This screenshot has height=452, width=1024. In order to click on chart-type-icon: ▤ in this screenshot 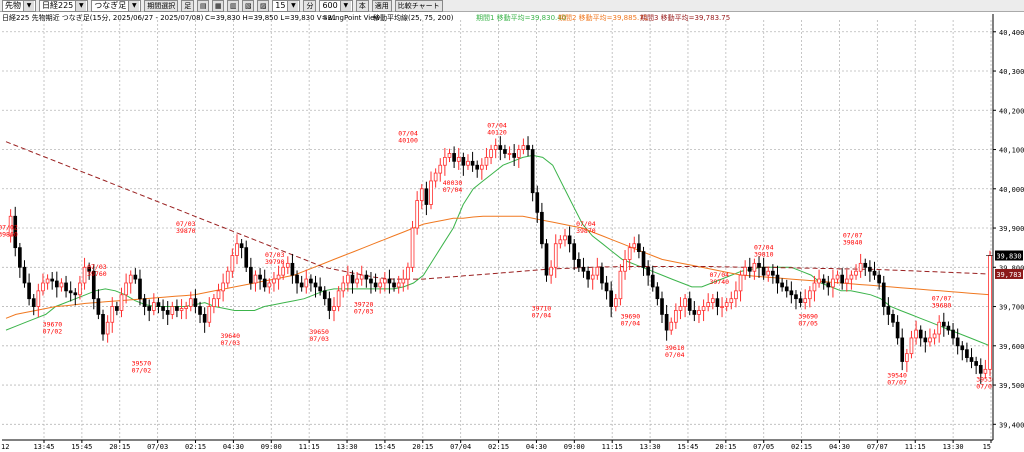, I will do `click(203, 6)`.